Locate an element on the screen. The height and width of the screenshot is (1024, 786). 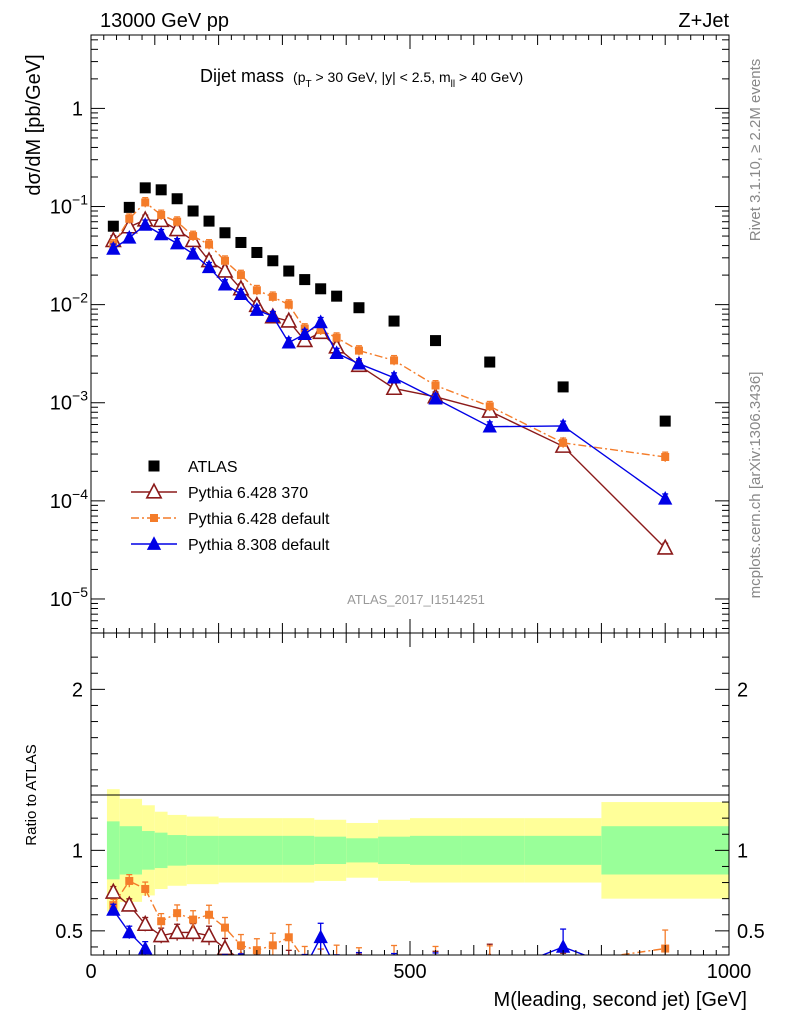
legend-label: Pythia 6.428 default is located at coordinates (259, 519).